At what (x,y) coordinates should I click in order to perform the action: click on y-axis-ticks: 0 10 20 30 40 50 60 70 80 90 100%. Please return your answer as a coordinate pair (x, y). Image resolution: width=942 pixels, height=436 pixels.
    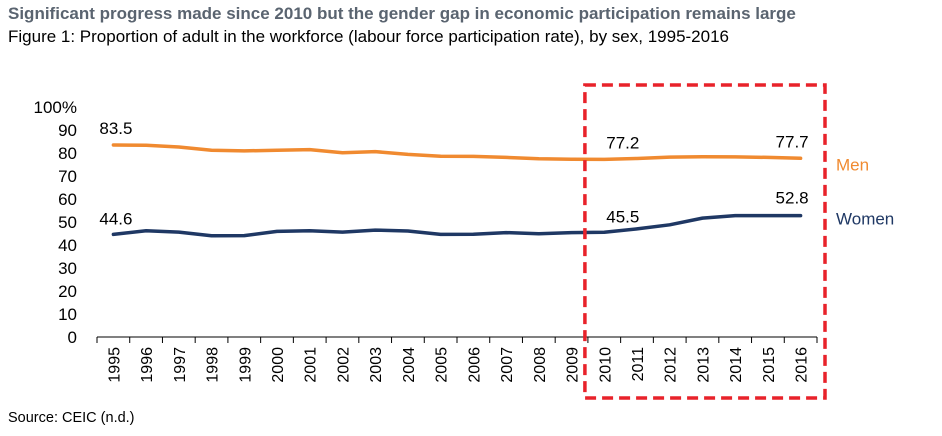
    Looking at the image, I should click on (55, 222).